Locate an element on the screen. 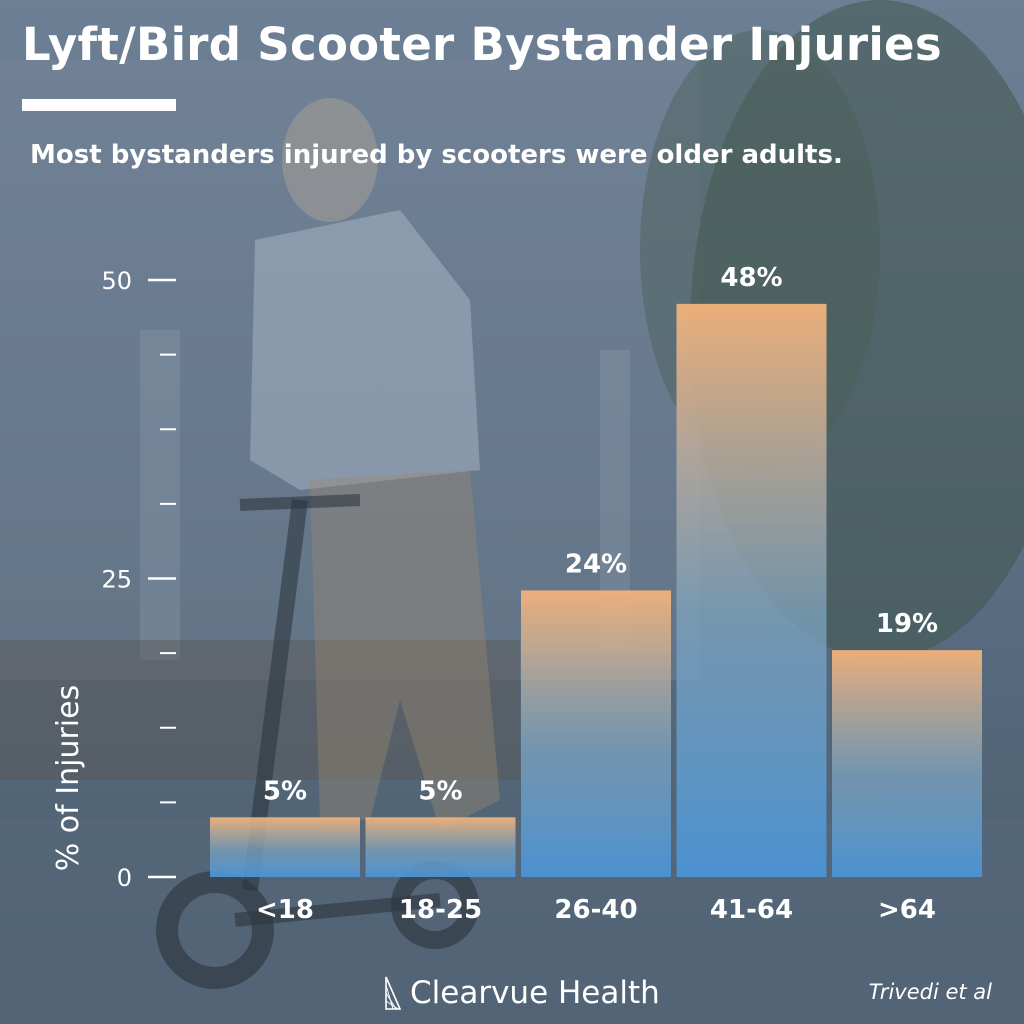  building-columns is located at coordinates (160, 495).